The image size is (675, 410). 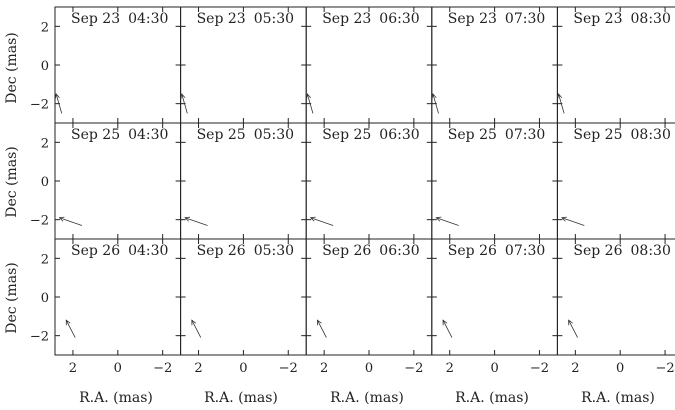 What do you see at coordinates (496, 135) in the screenshot?
I see `panel-title: Sep 25 07:30` at bounding box center [496, 135].